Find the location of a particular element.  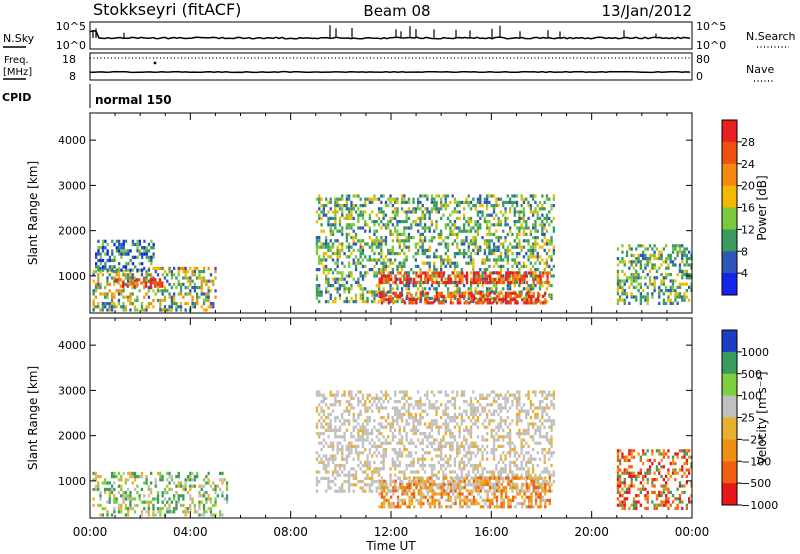

nave-label: Nave is located at coordinates (760, 69).